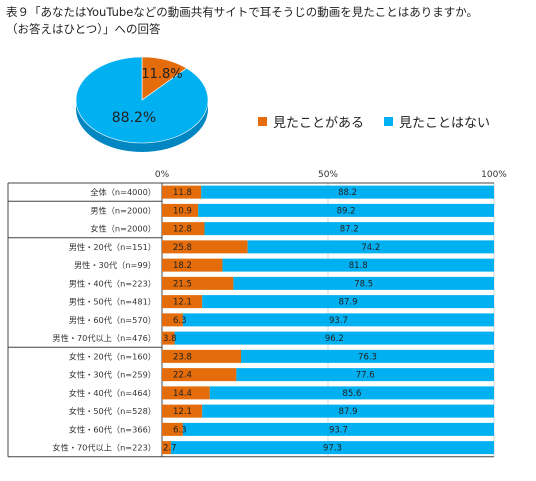 Image resolution: width=536 pixels, height=481 pixels. Describe the element at coordinates (112, 411) in the screenshot. I see `category-label: 女性・50代（n=528）` at that location.